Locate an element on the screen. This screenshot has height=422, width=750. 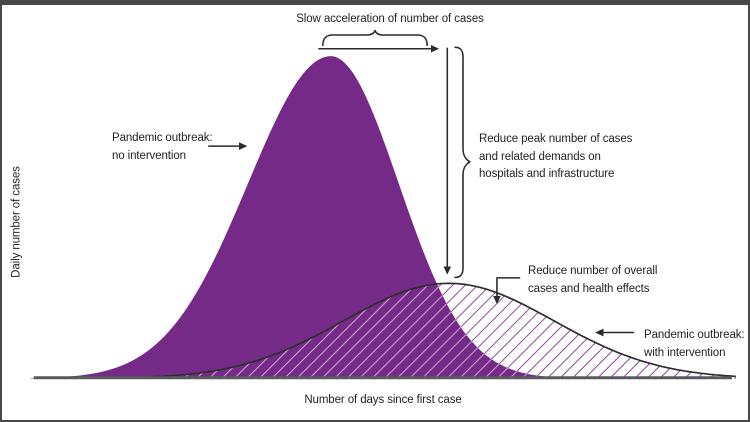
y-axis-label: Daily number of cases is located at coordinates (16, 222).